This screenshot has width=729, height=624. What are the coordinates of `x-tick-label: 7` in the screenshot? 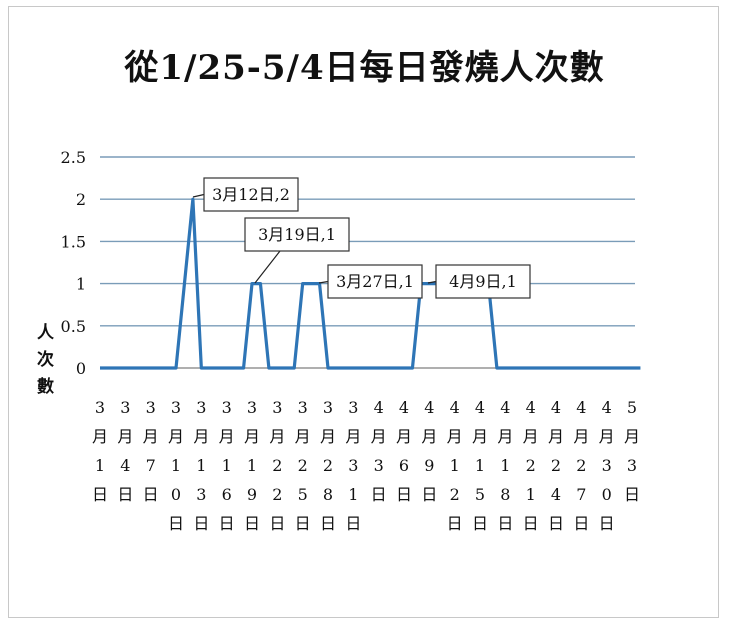 It's located at (581, 494).